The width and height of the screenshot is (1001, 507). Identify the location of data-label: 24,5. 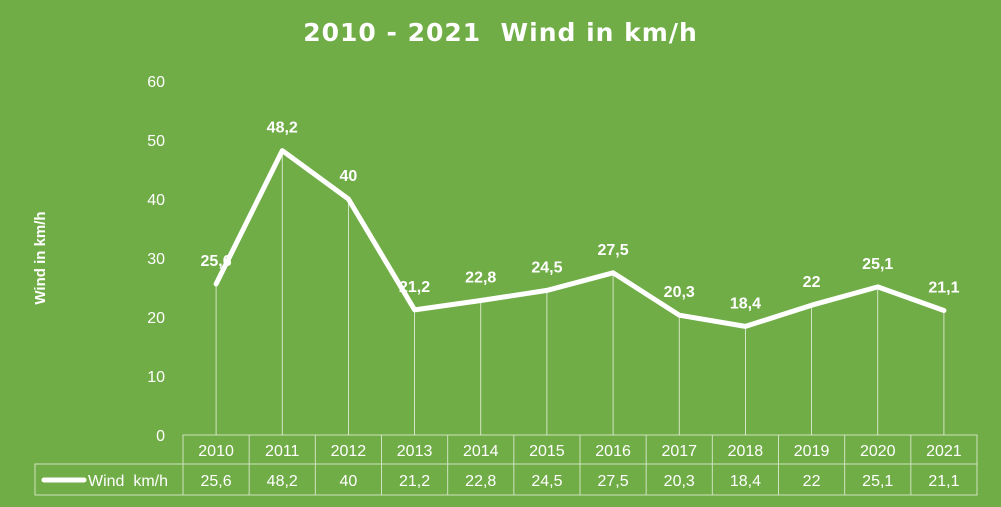
(546, 267).